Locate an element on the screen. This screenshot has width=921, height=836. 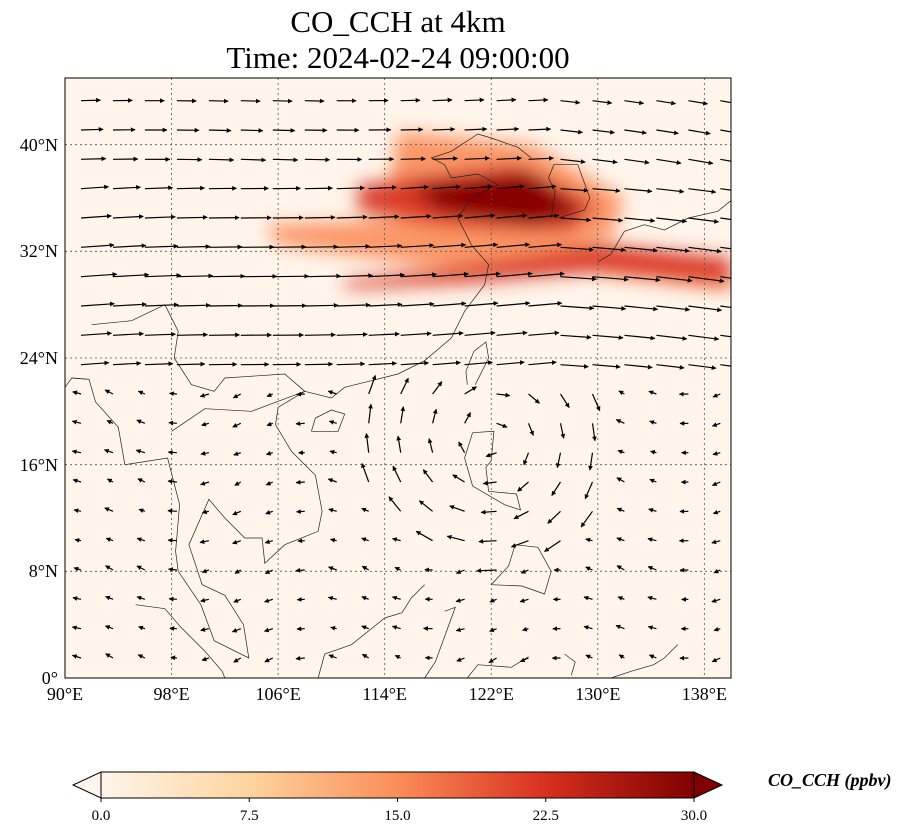
colorbar-tick-label: 7.5 is located at coordinates (249, 816).